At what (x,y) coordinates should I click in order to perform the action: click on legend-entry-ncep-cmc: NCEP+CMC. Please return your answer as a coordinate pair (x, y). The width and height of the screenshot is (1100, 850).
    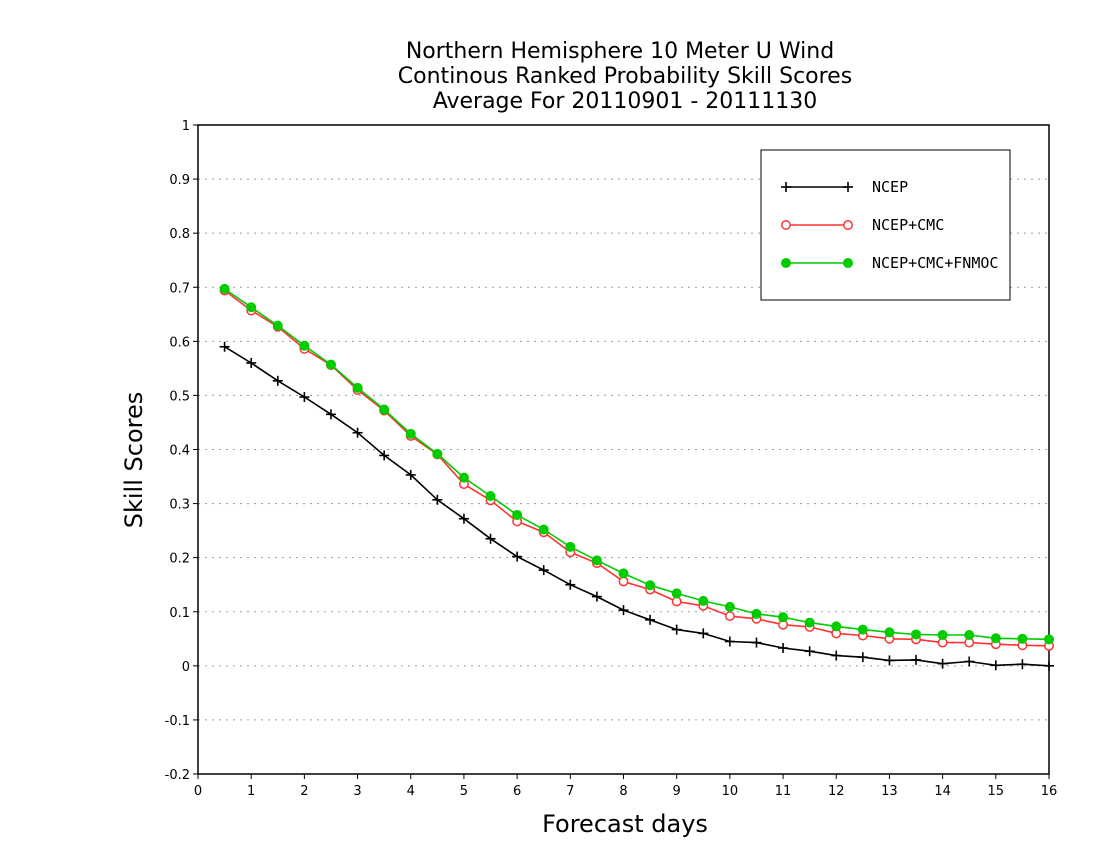
    Looking at the image, I should click on (862, 225).